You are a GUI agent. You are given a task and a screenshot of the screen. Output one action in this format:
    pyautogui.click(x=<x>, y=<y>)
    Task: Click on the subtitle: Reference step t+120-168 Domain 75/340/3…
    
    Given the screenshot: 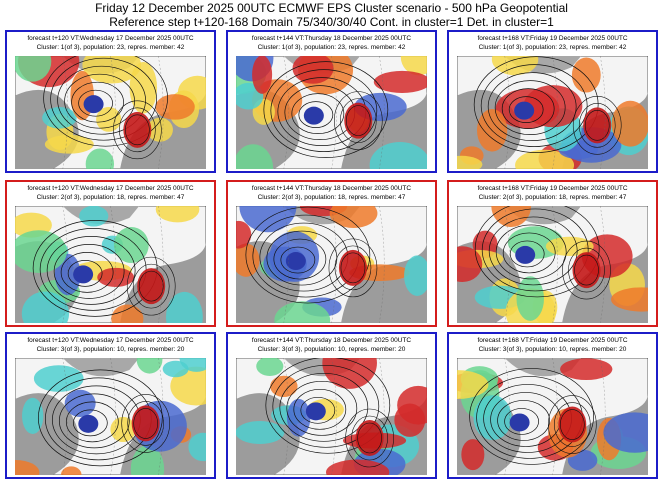 What is the action you would take?
    pyautogui.click(x=331, y=22)
    